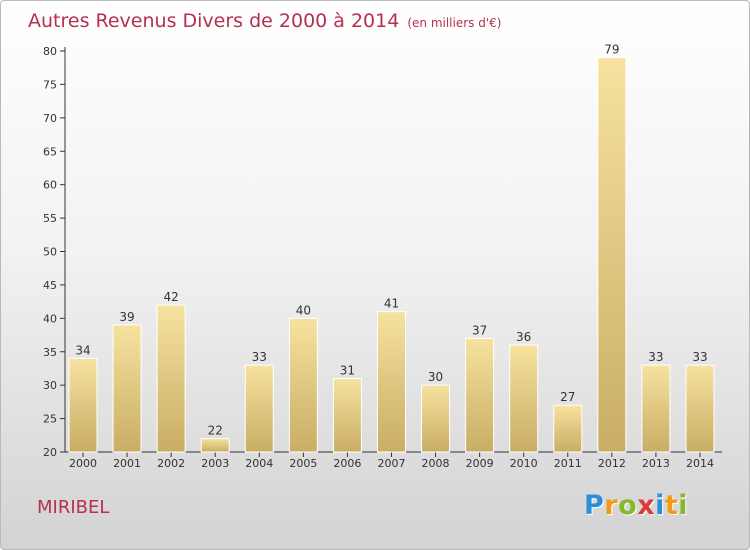  What do you see at coordinates (656, 408) in the screenshot?
I see `bar-2013` at bounding box center [656, 408].